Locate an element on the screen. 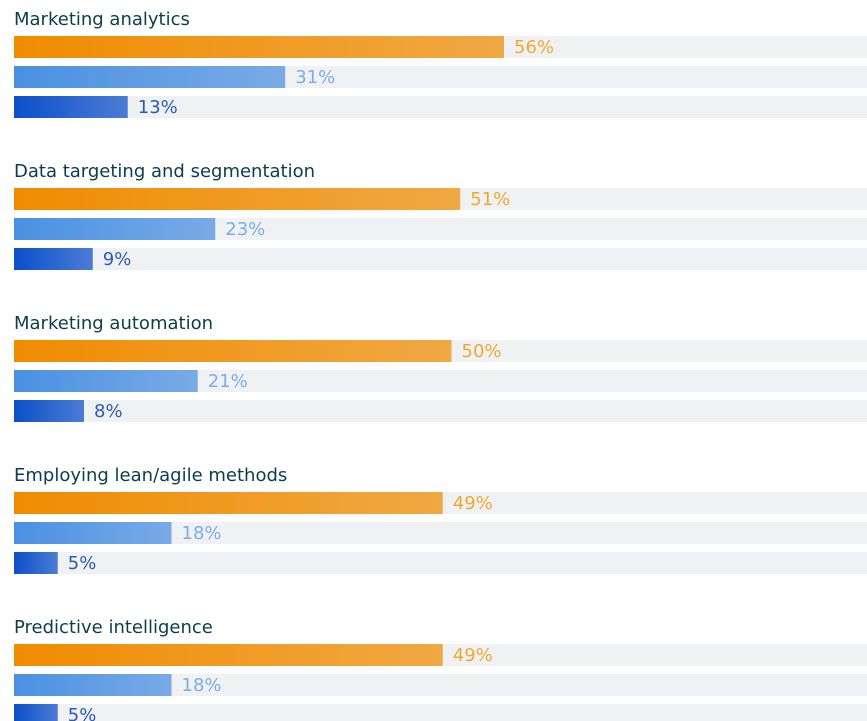  value-label: 23% is located at coordinates (245, 229).